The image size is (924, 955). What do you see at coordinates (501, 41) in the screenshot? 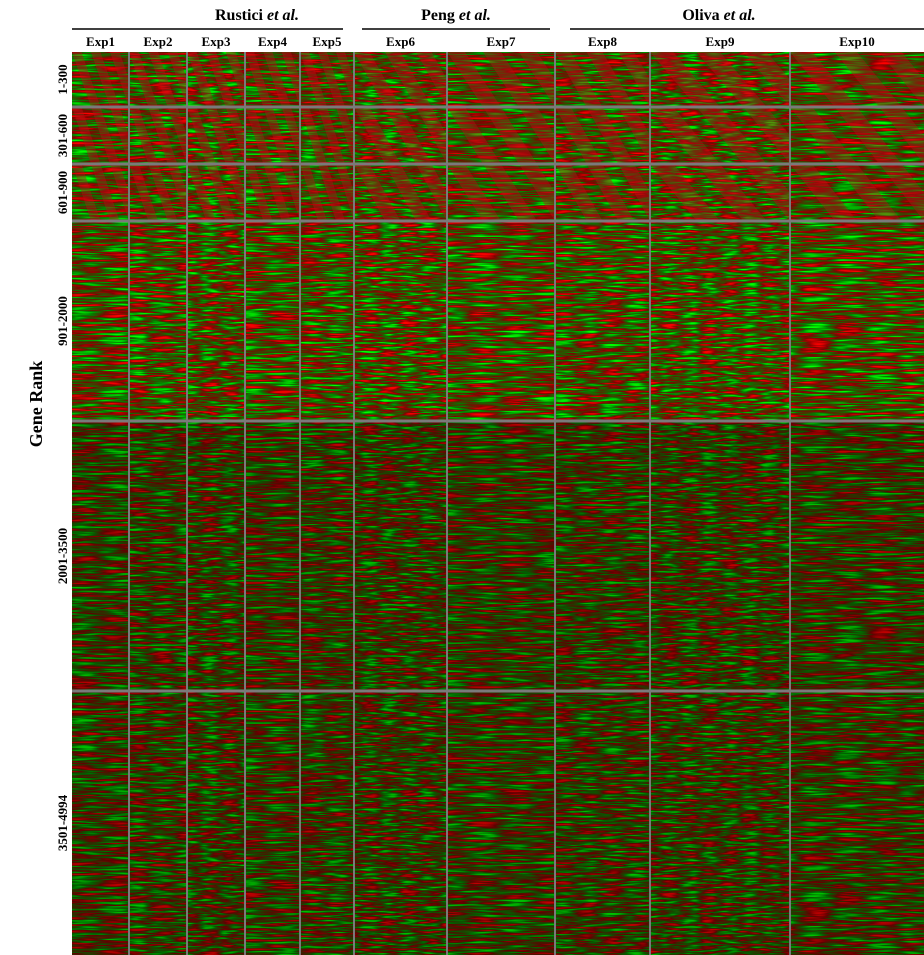
I see `experiment-label: Exp7` at bounding box center [501, 41].